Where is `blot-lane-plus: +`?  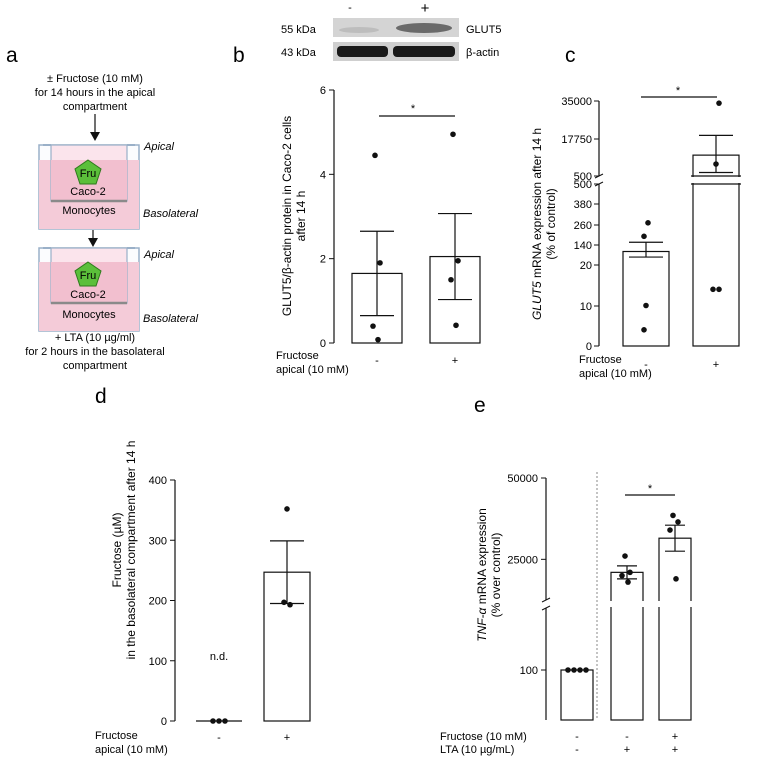
blot-lane-plus: + is located at coordinates (425, 8).